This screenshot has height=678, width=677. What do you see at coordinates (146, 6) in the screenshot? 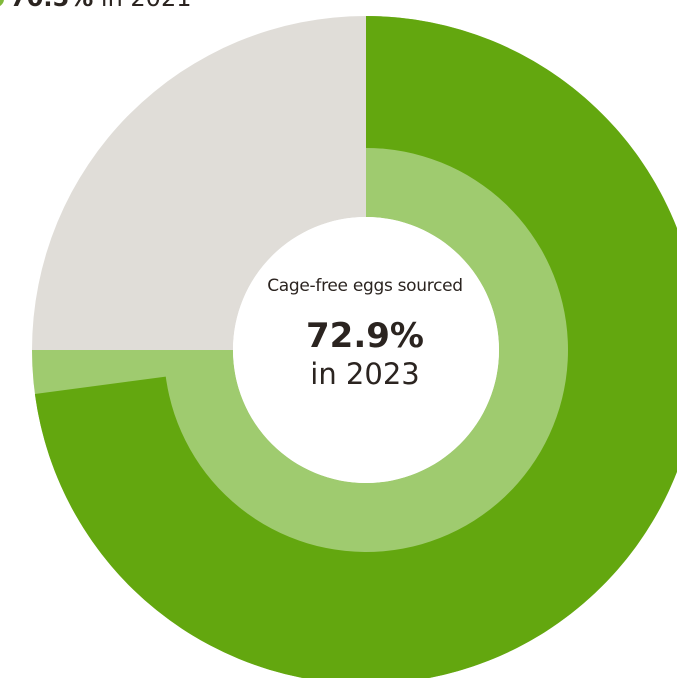
I see `top-legend-text: in 2021` at bounding box center [146, 6].